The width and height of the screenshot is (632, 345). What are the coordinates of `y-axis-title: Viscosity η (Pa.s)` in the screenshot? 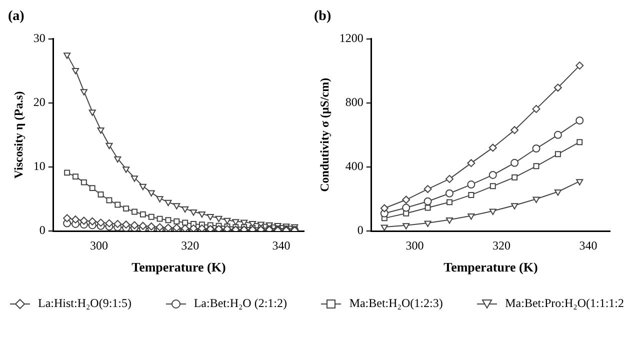 It's located at (18, 135).